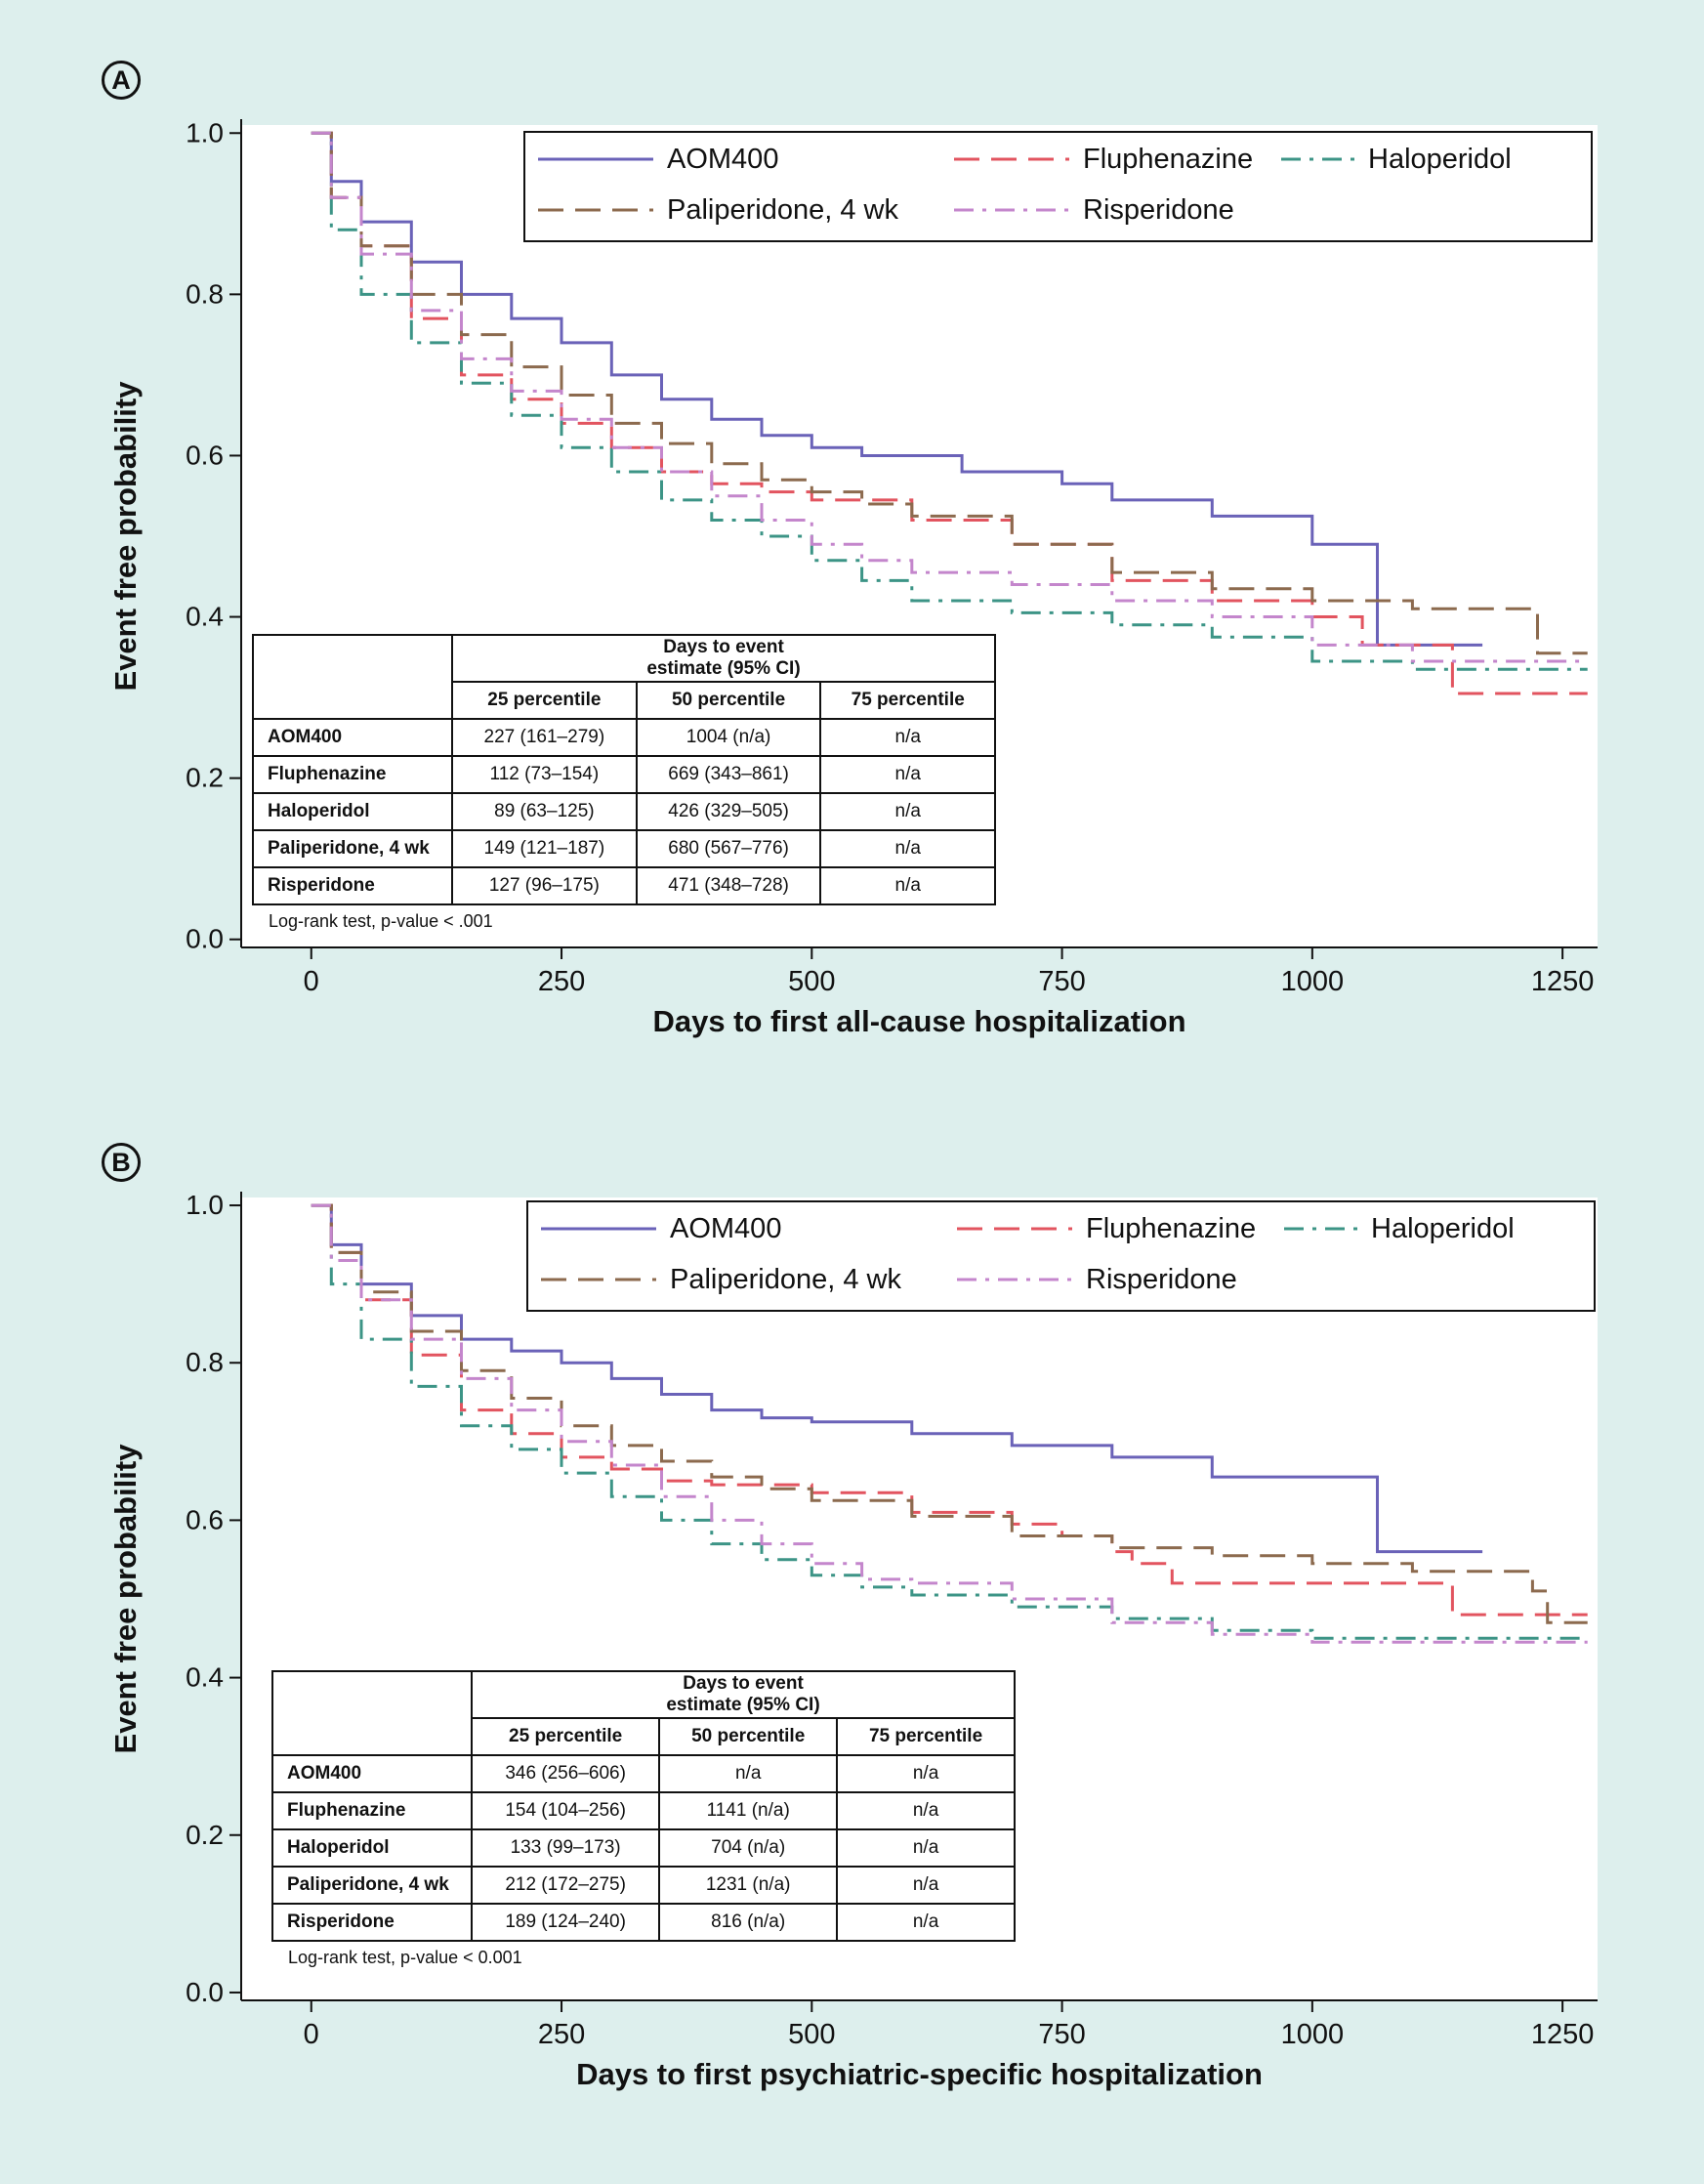  Describe the element at coordinates (121, 1162) in the screenshot. I see `panel-b-label: B` at that location.